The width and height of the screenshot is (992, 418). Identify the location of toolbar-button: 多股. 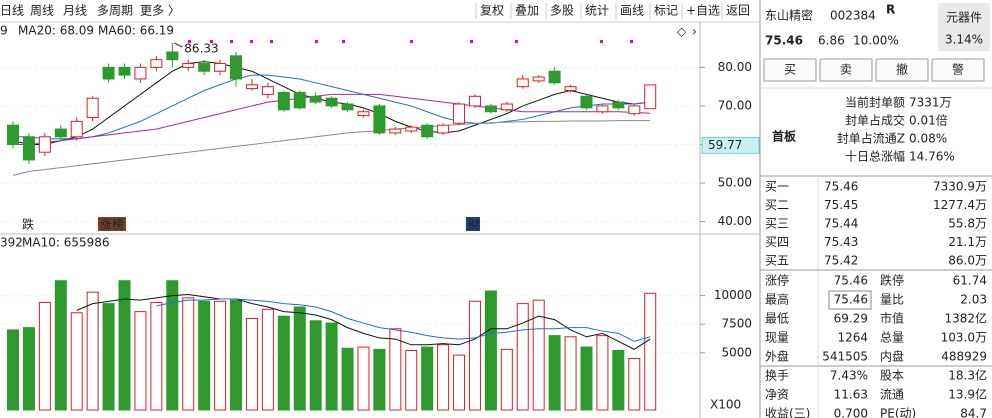
(562, 11).